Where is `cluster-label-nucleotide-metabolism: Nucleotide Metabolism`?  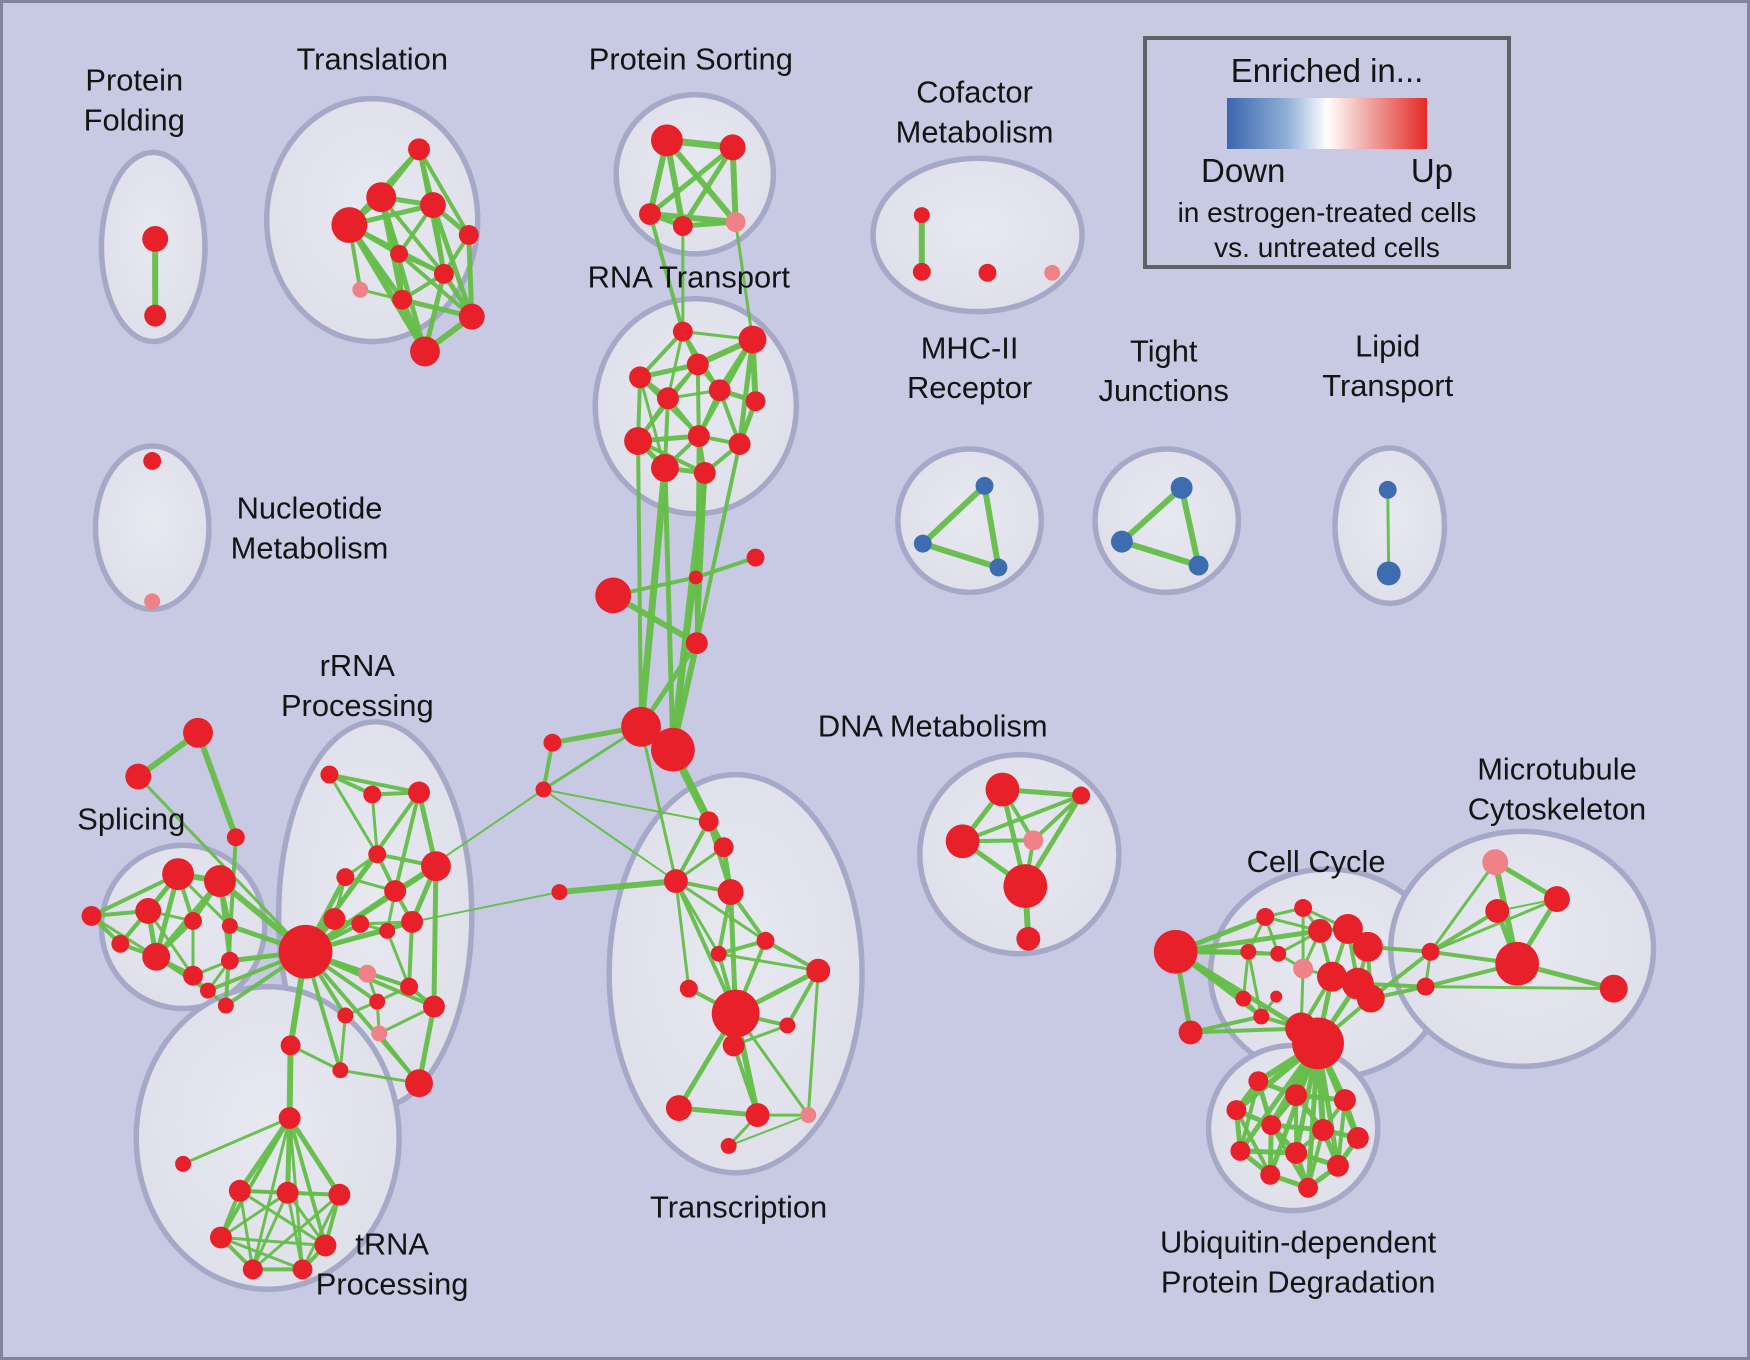
cluster-label-nucleotide-metabolism: Nucleotide Metabolism is located at coordinates (310, 528).